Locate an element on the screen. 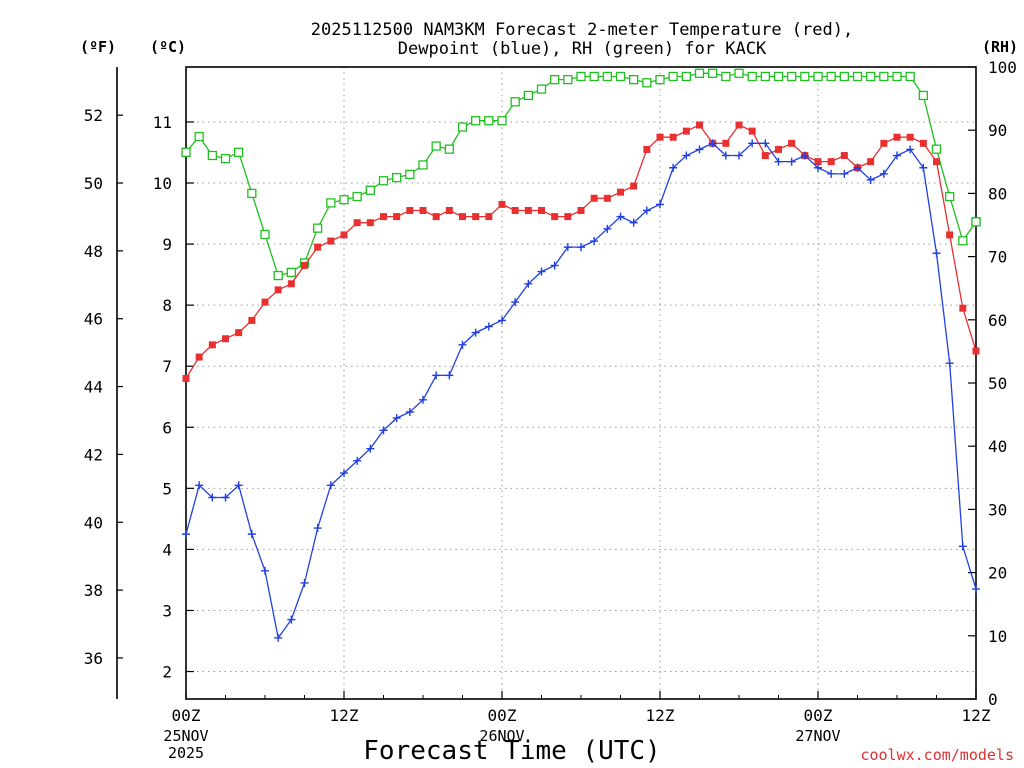 This screenshot has height=768, width=1024. rh-tick-label: 80 is located at coordinates (997, 193).